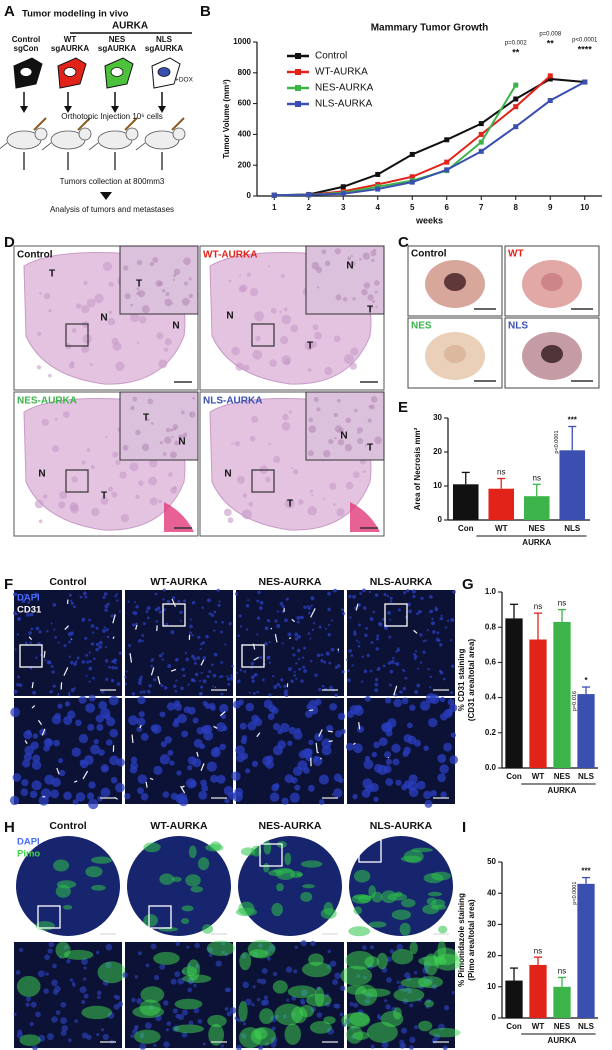  Describe the element at coordinates (8, 584) in the screenshot. I see `panel-letter: F` at that location.